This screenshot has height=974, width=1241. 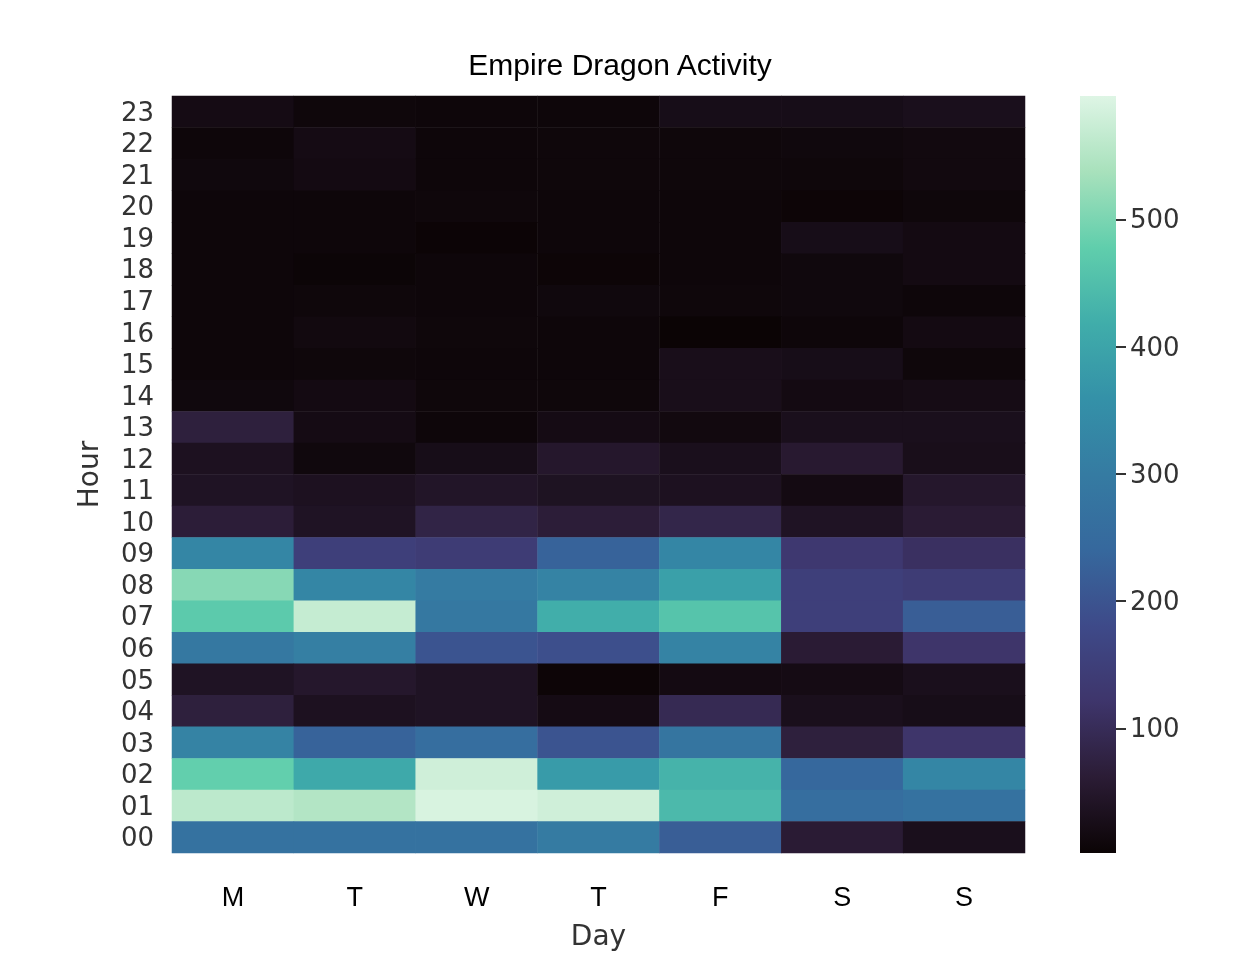 What do you see at coordinates (1155, 473) in the screenshot?
I see `color-bar-label: 300` at bounding box center [1155, 473].